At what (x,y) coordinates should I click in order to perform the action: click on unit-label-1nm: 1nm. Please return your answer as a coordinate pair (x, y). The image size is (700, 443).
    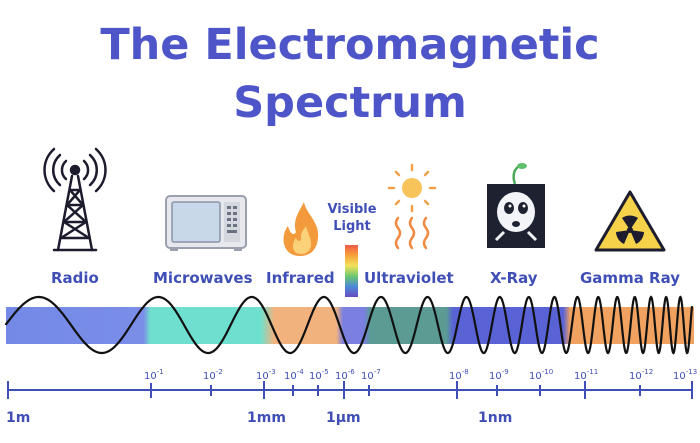
    Looking at the image, I should click on (495, 418).